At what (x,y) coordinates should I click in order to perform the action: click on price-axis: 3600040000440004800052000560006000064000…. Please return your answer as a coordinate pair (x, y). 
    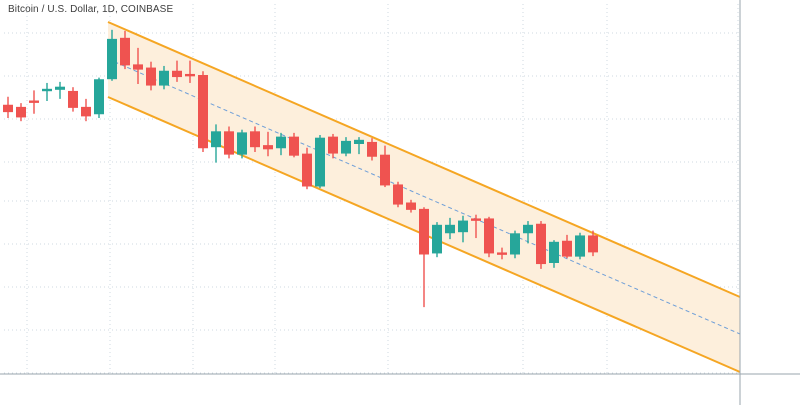
    Looking at the image, I should click on (770, 202).